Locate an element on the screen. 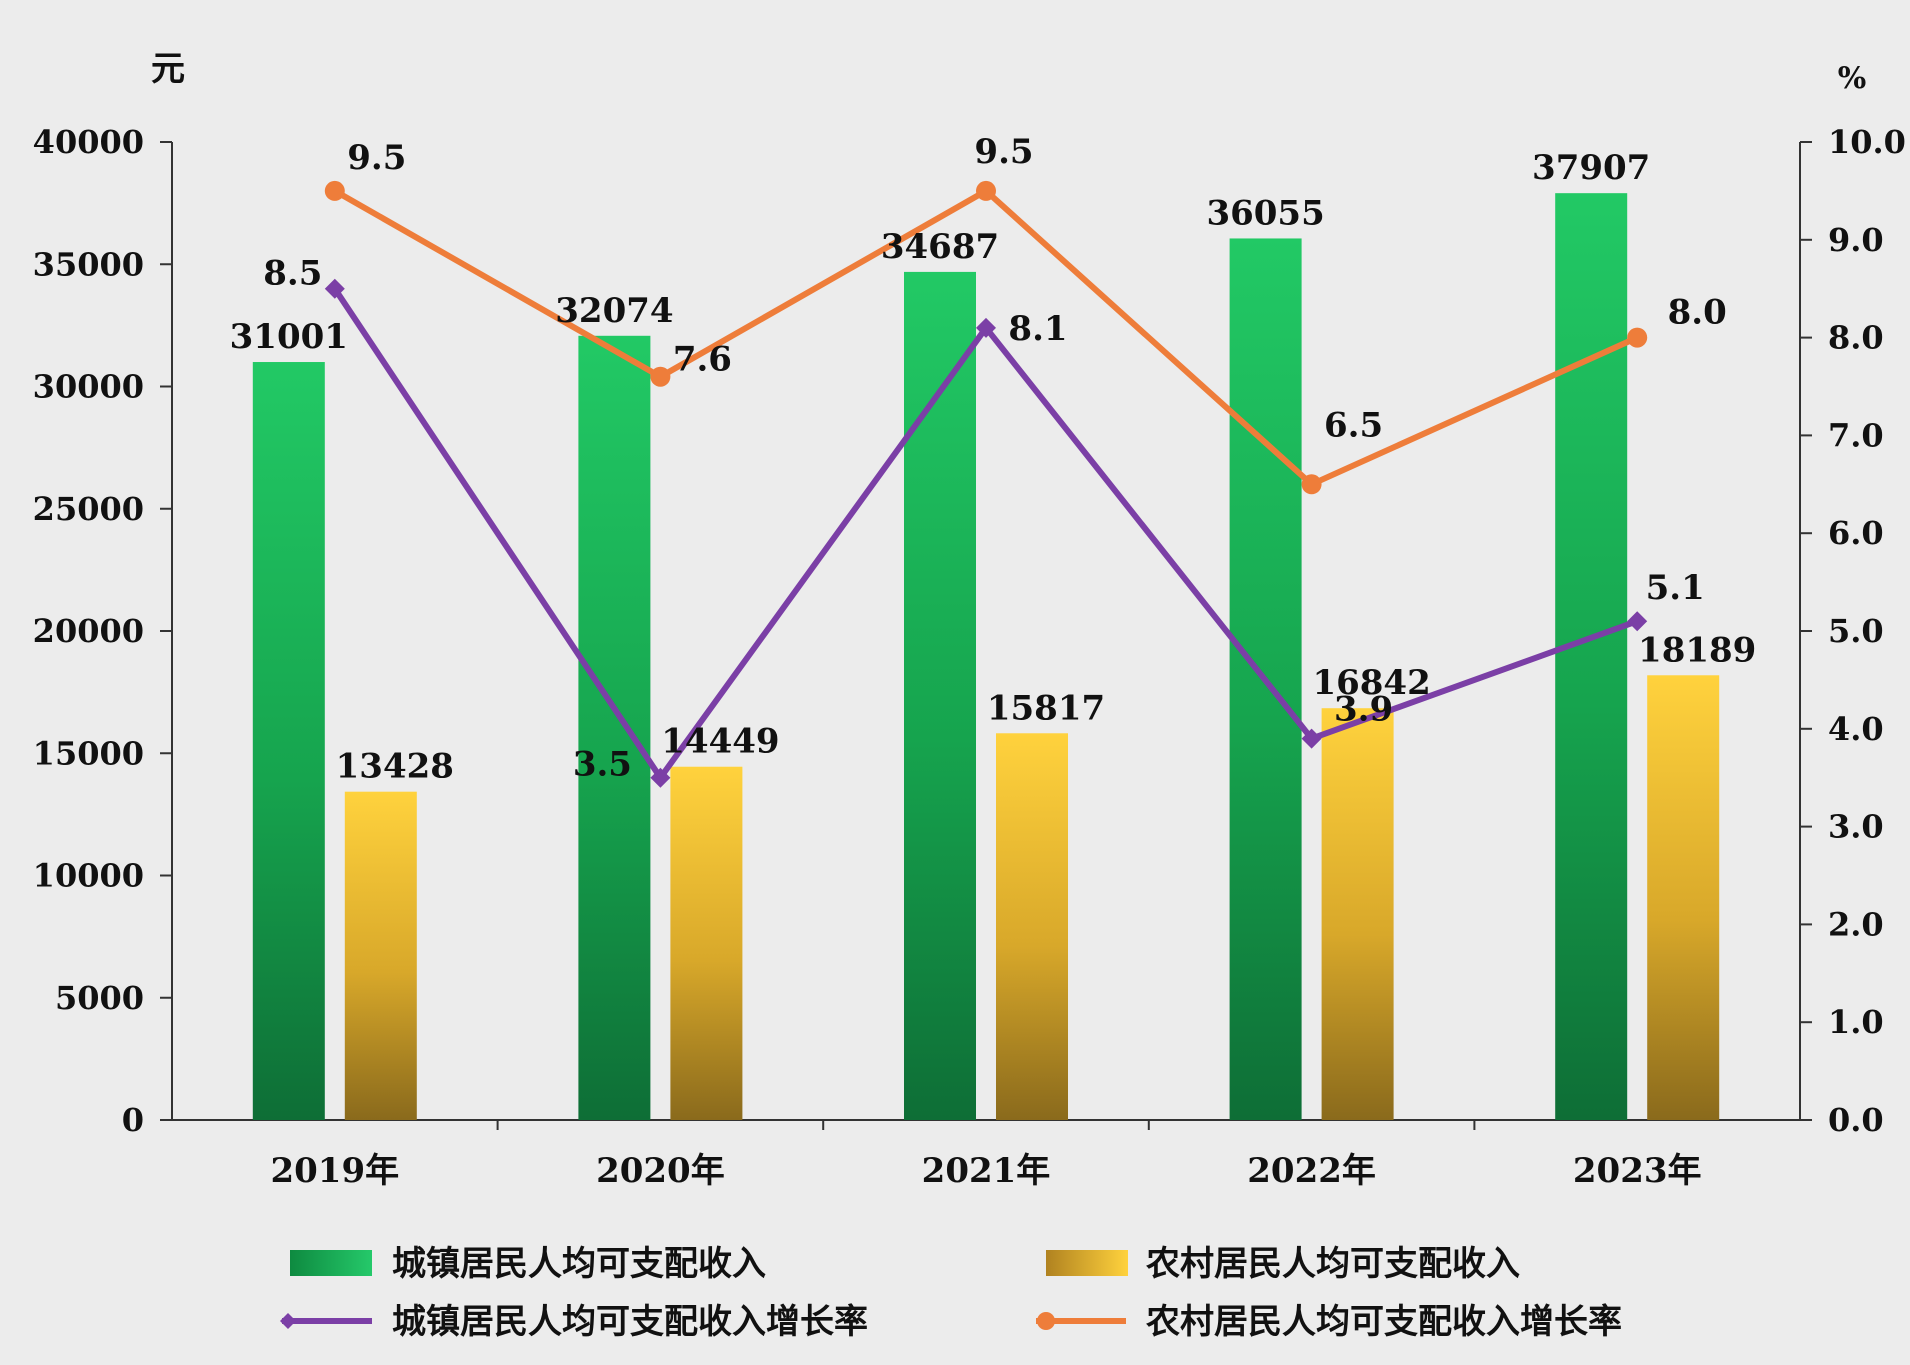 This screenshot has width=1910, height=1365. legend-item-rural-growth: 农村居民人均可支配收入增长率 is located at coordinates (1329, 1322).